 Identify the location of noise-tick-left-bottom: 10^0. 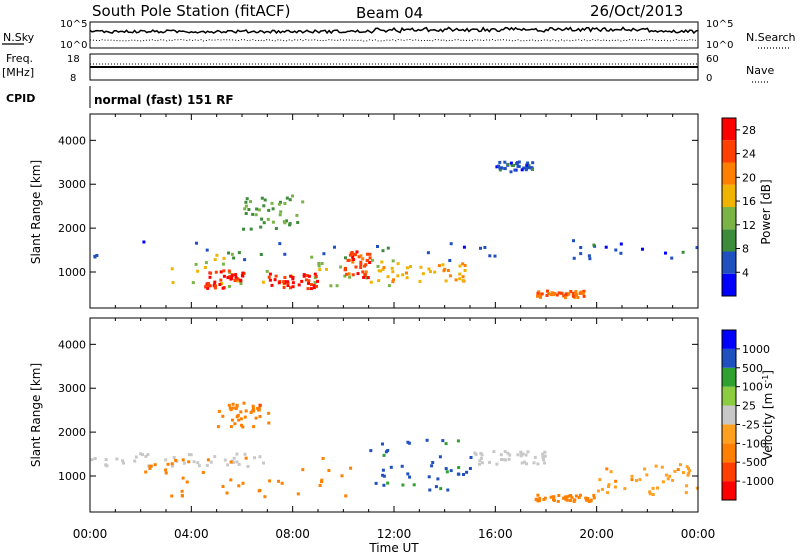
(73, 45).